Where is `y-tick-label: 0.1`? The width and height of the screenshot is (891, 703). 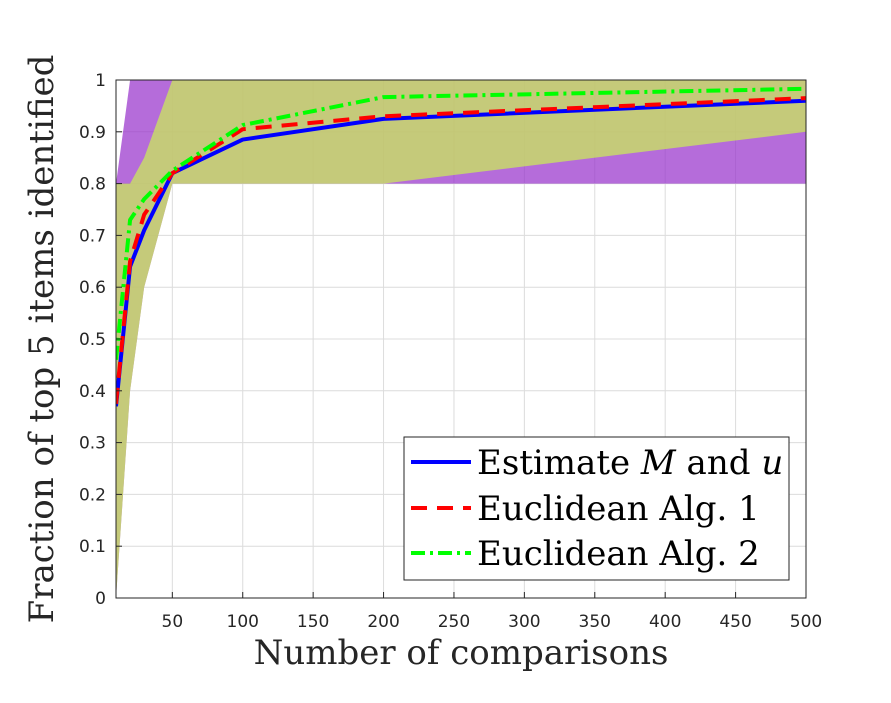
y-tick-label: 0.1 is located at coordinates (92, 547).